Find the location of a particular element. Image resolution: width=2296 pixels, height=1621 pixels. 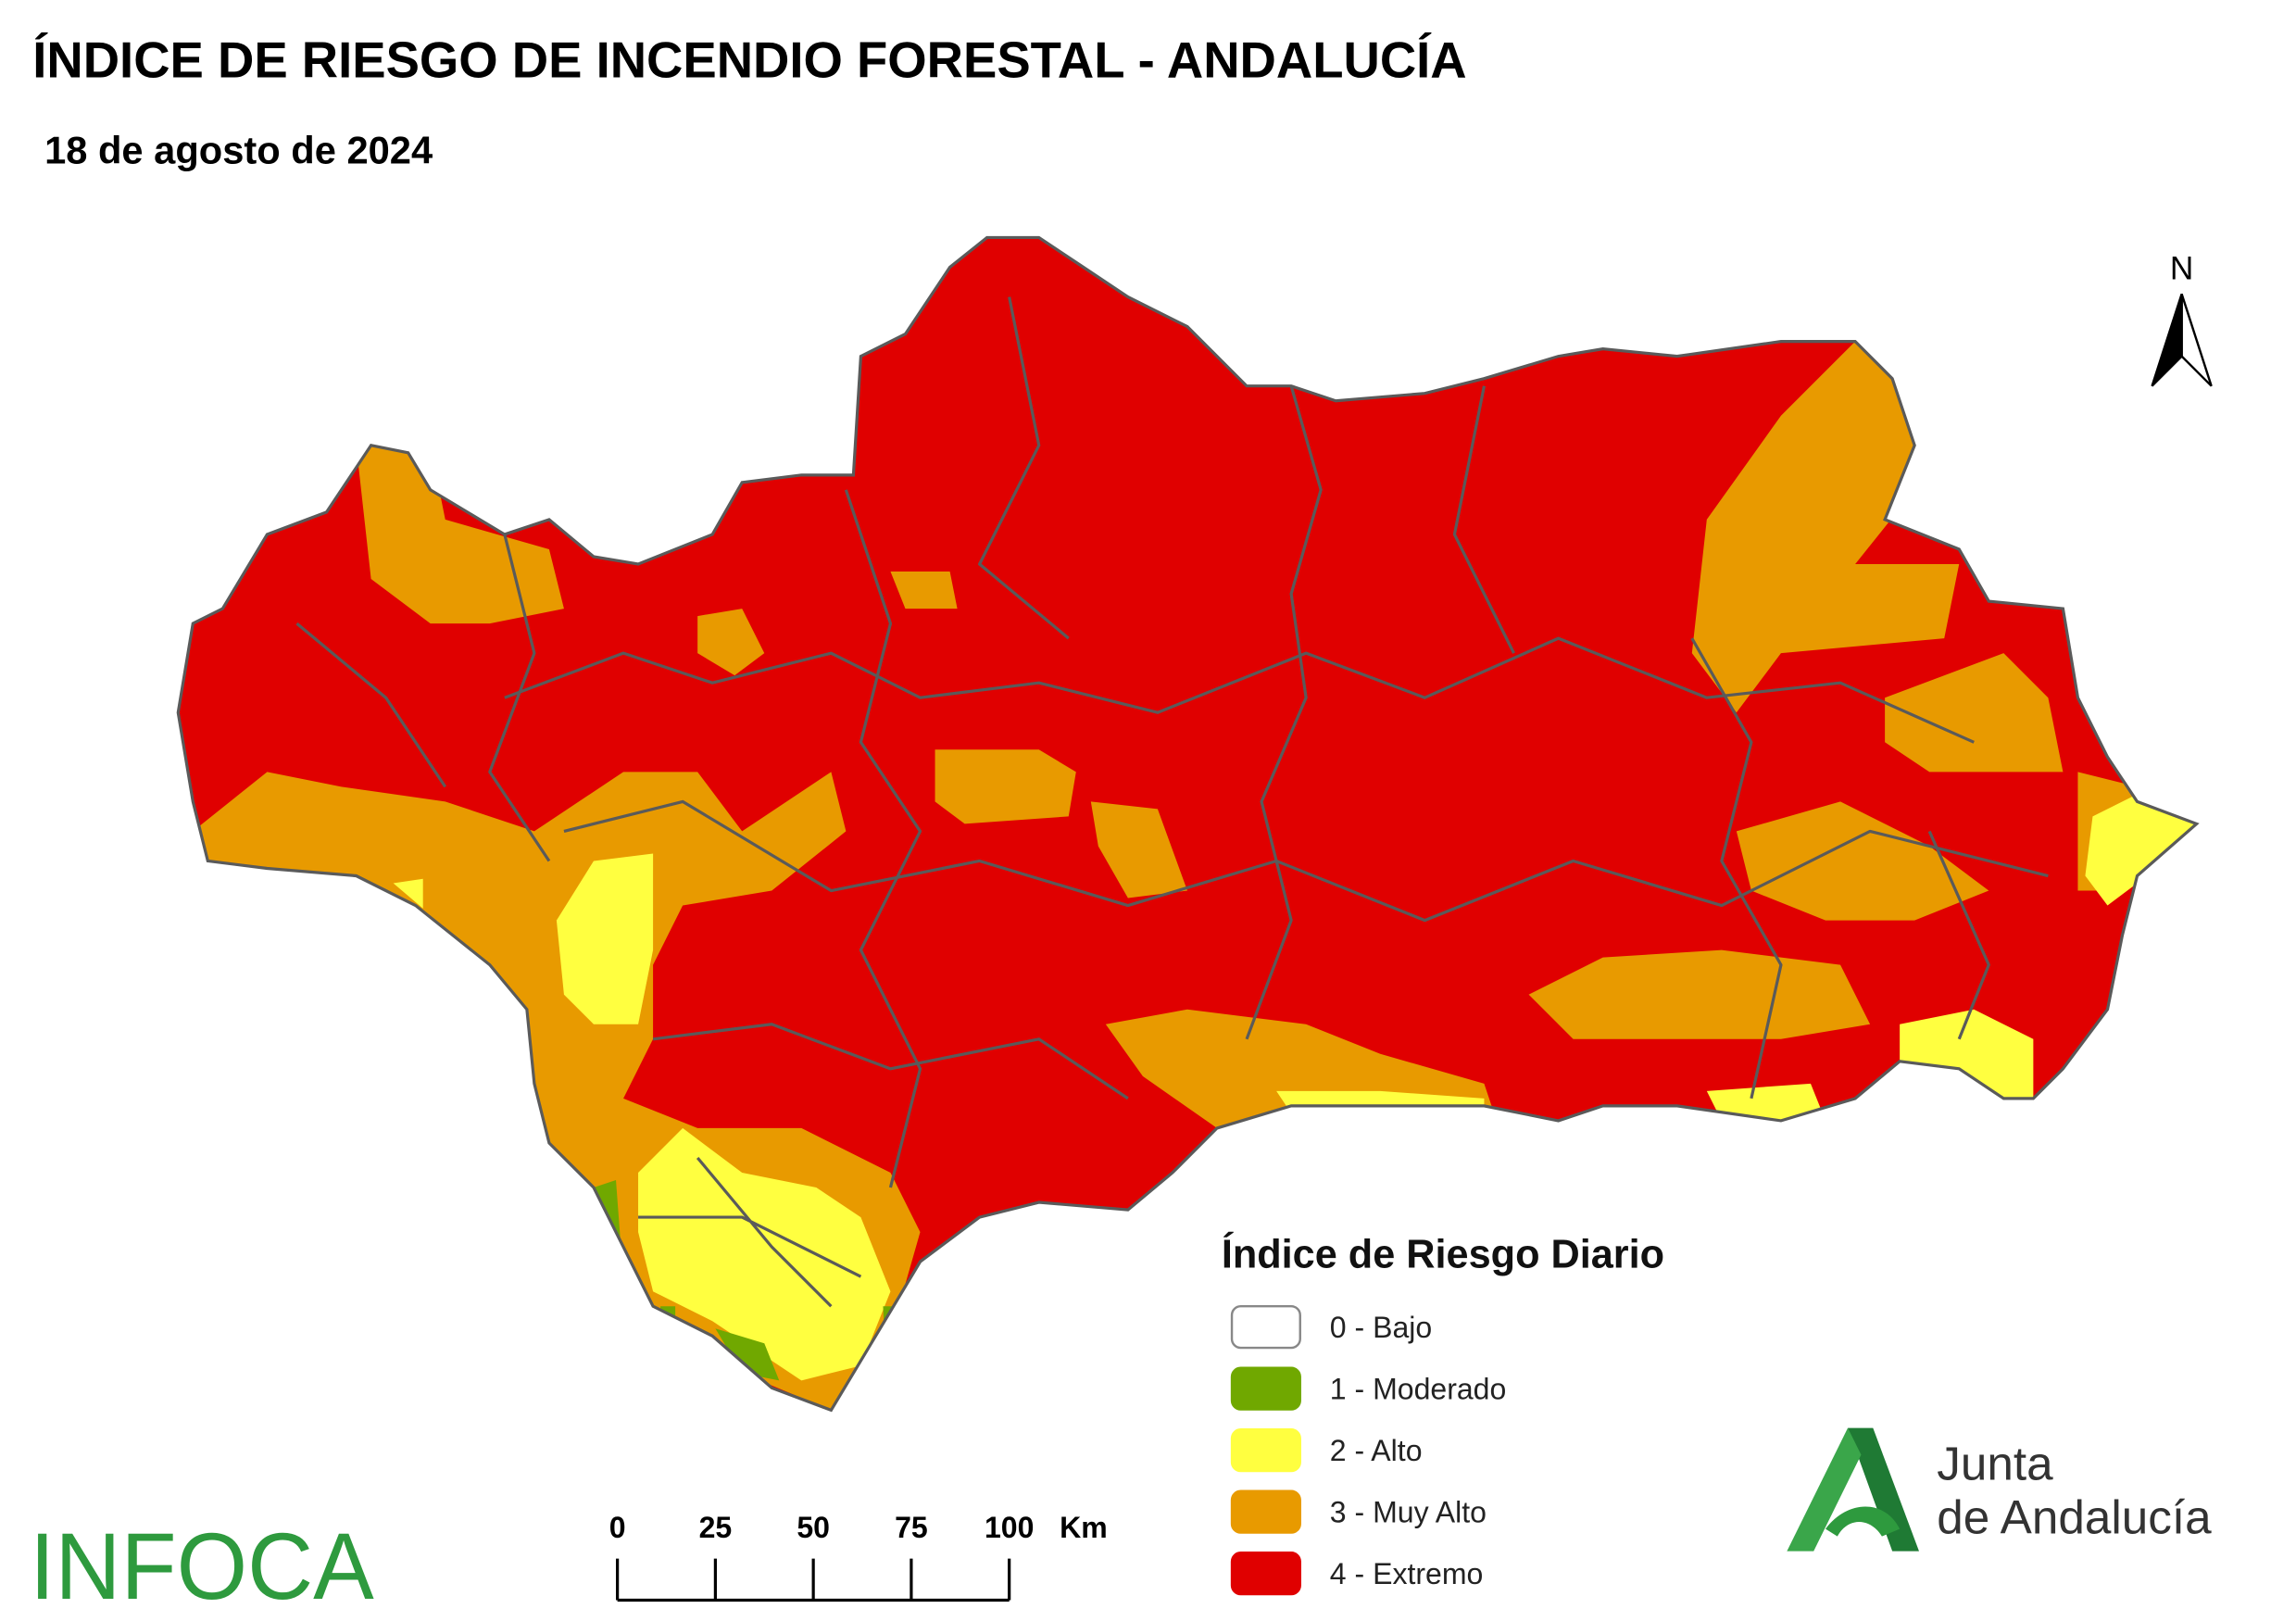

infoca-logo: INFOCA is located at coordinates (202, 1566).